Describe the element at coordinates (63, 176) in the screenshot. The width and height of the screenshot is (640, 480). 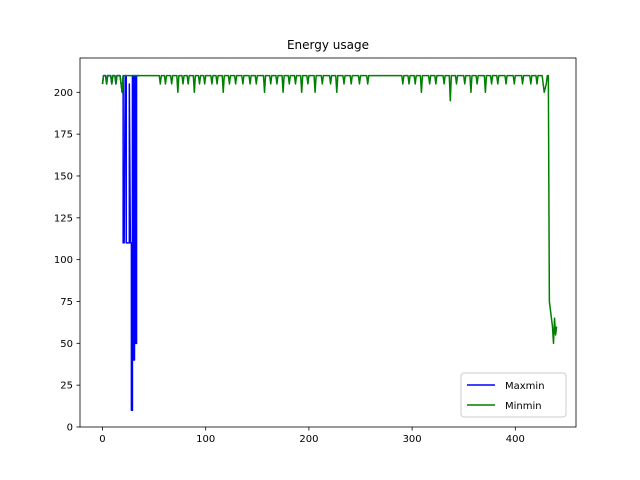
I see `y-tick-label-150: 150` at that location.